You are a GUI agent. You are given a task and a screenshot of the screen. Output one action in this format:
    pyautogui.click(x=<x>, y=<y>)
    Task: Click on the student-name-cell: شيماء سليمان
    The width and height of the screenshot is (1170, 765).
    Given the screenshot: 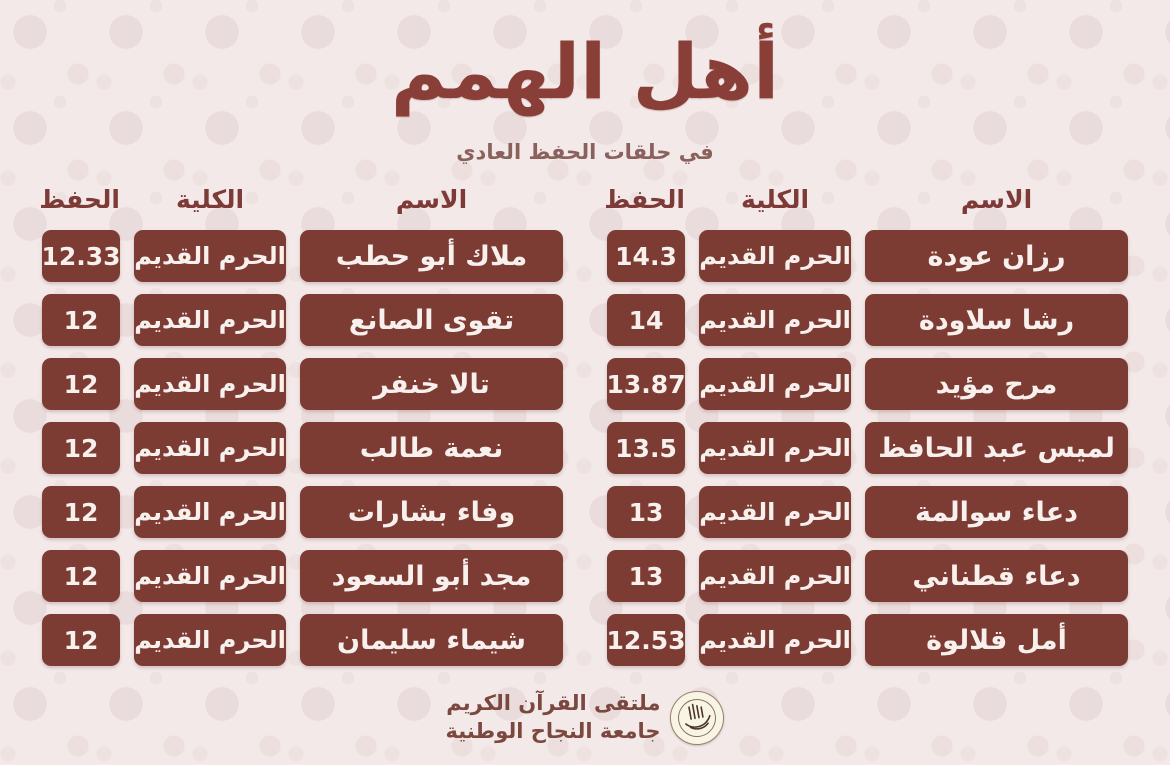 What is the action you would take?
    pyautogui.click(x=431, y=640)
    